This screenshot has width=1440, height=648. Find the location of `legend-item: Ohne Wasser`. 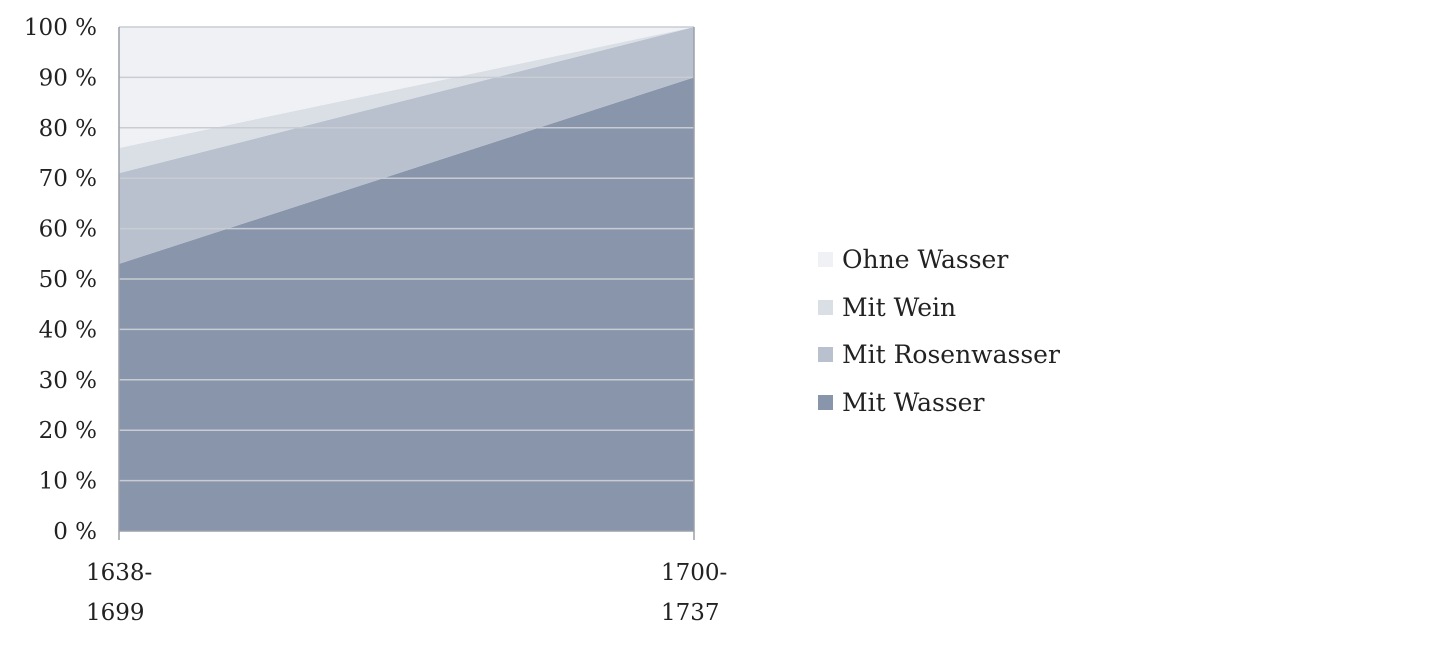

legend-item: Ohne Wasser is located at coordinates (939, 260).